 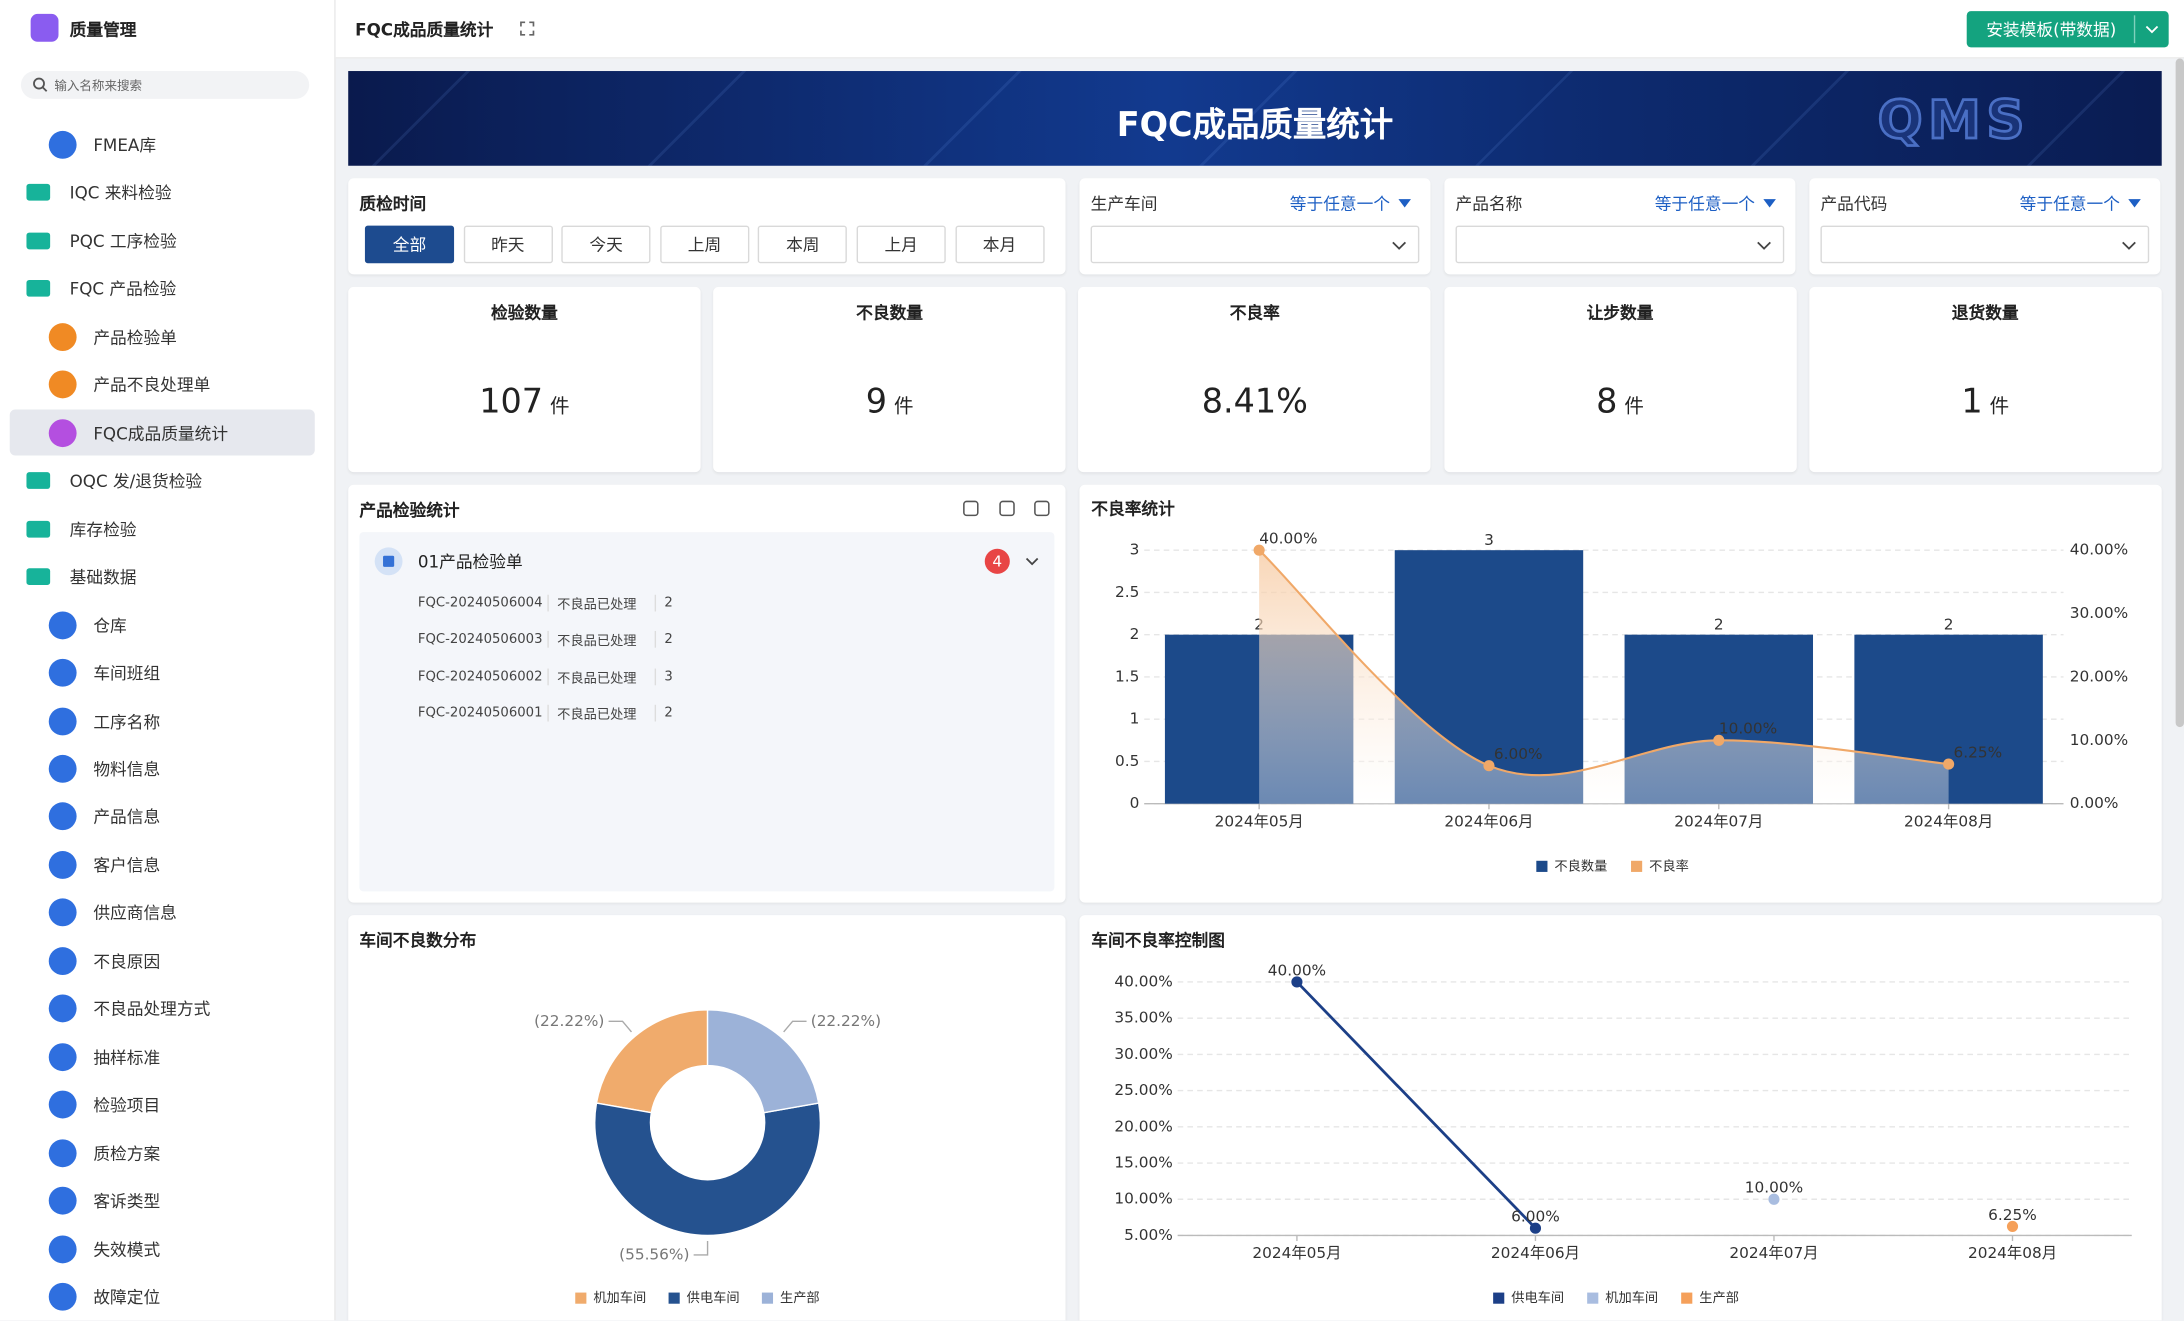 What do you see at coordinates (508, 244) in the screenshot?
I see `time-option-button: 昨天` at bounding box center [508, 244].